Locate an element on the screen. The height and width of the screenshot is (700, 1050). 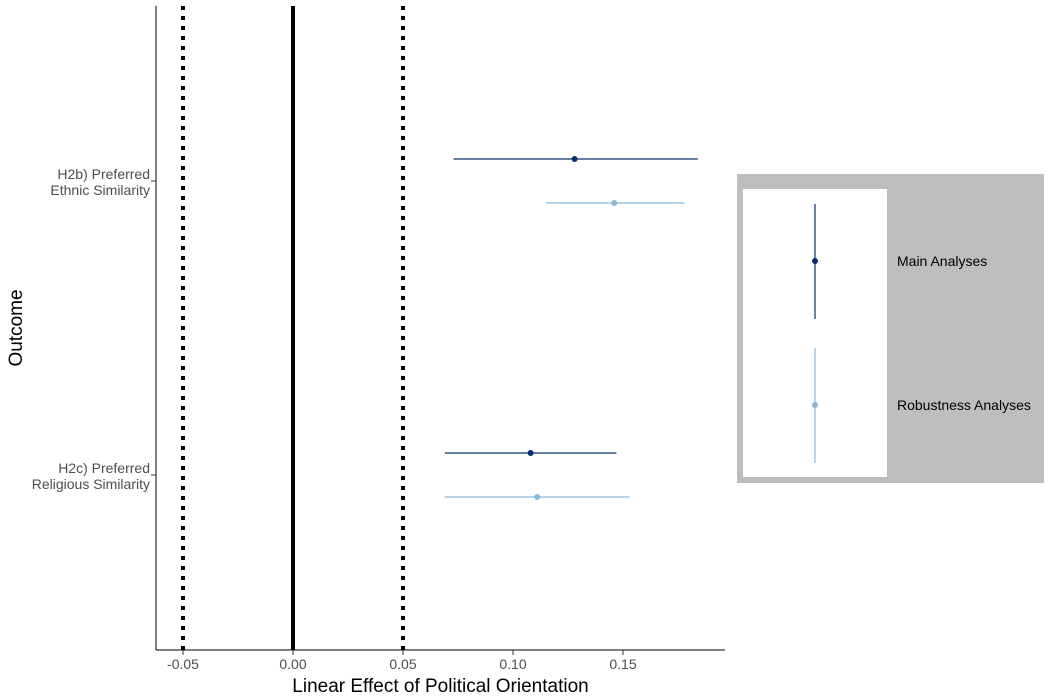
x-tick-label: 0.10 is located at coordinates (512, 664).